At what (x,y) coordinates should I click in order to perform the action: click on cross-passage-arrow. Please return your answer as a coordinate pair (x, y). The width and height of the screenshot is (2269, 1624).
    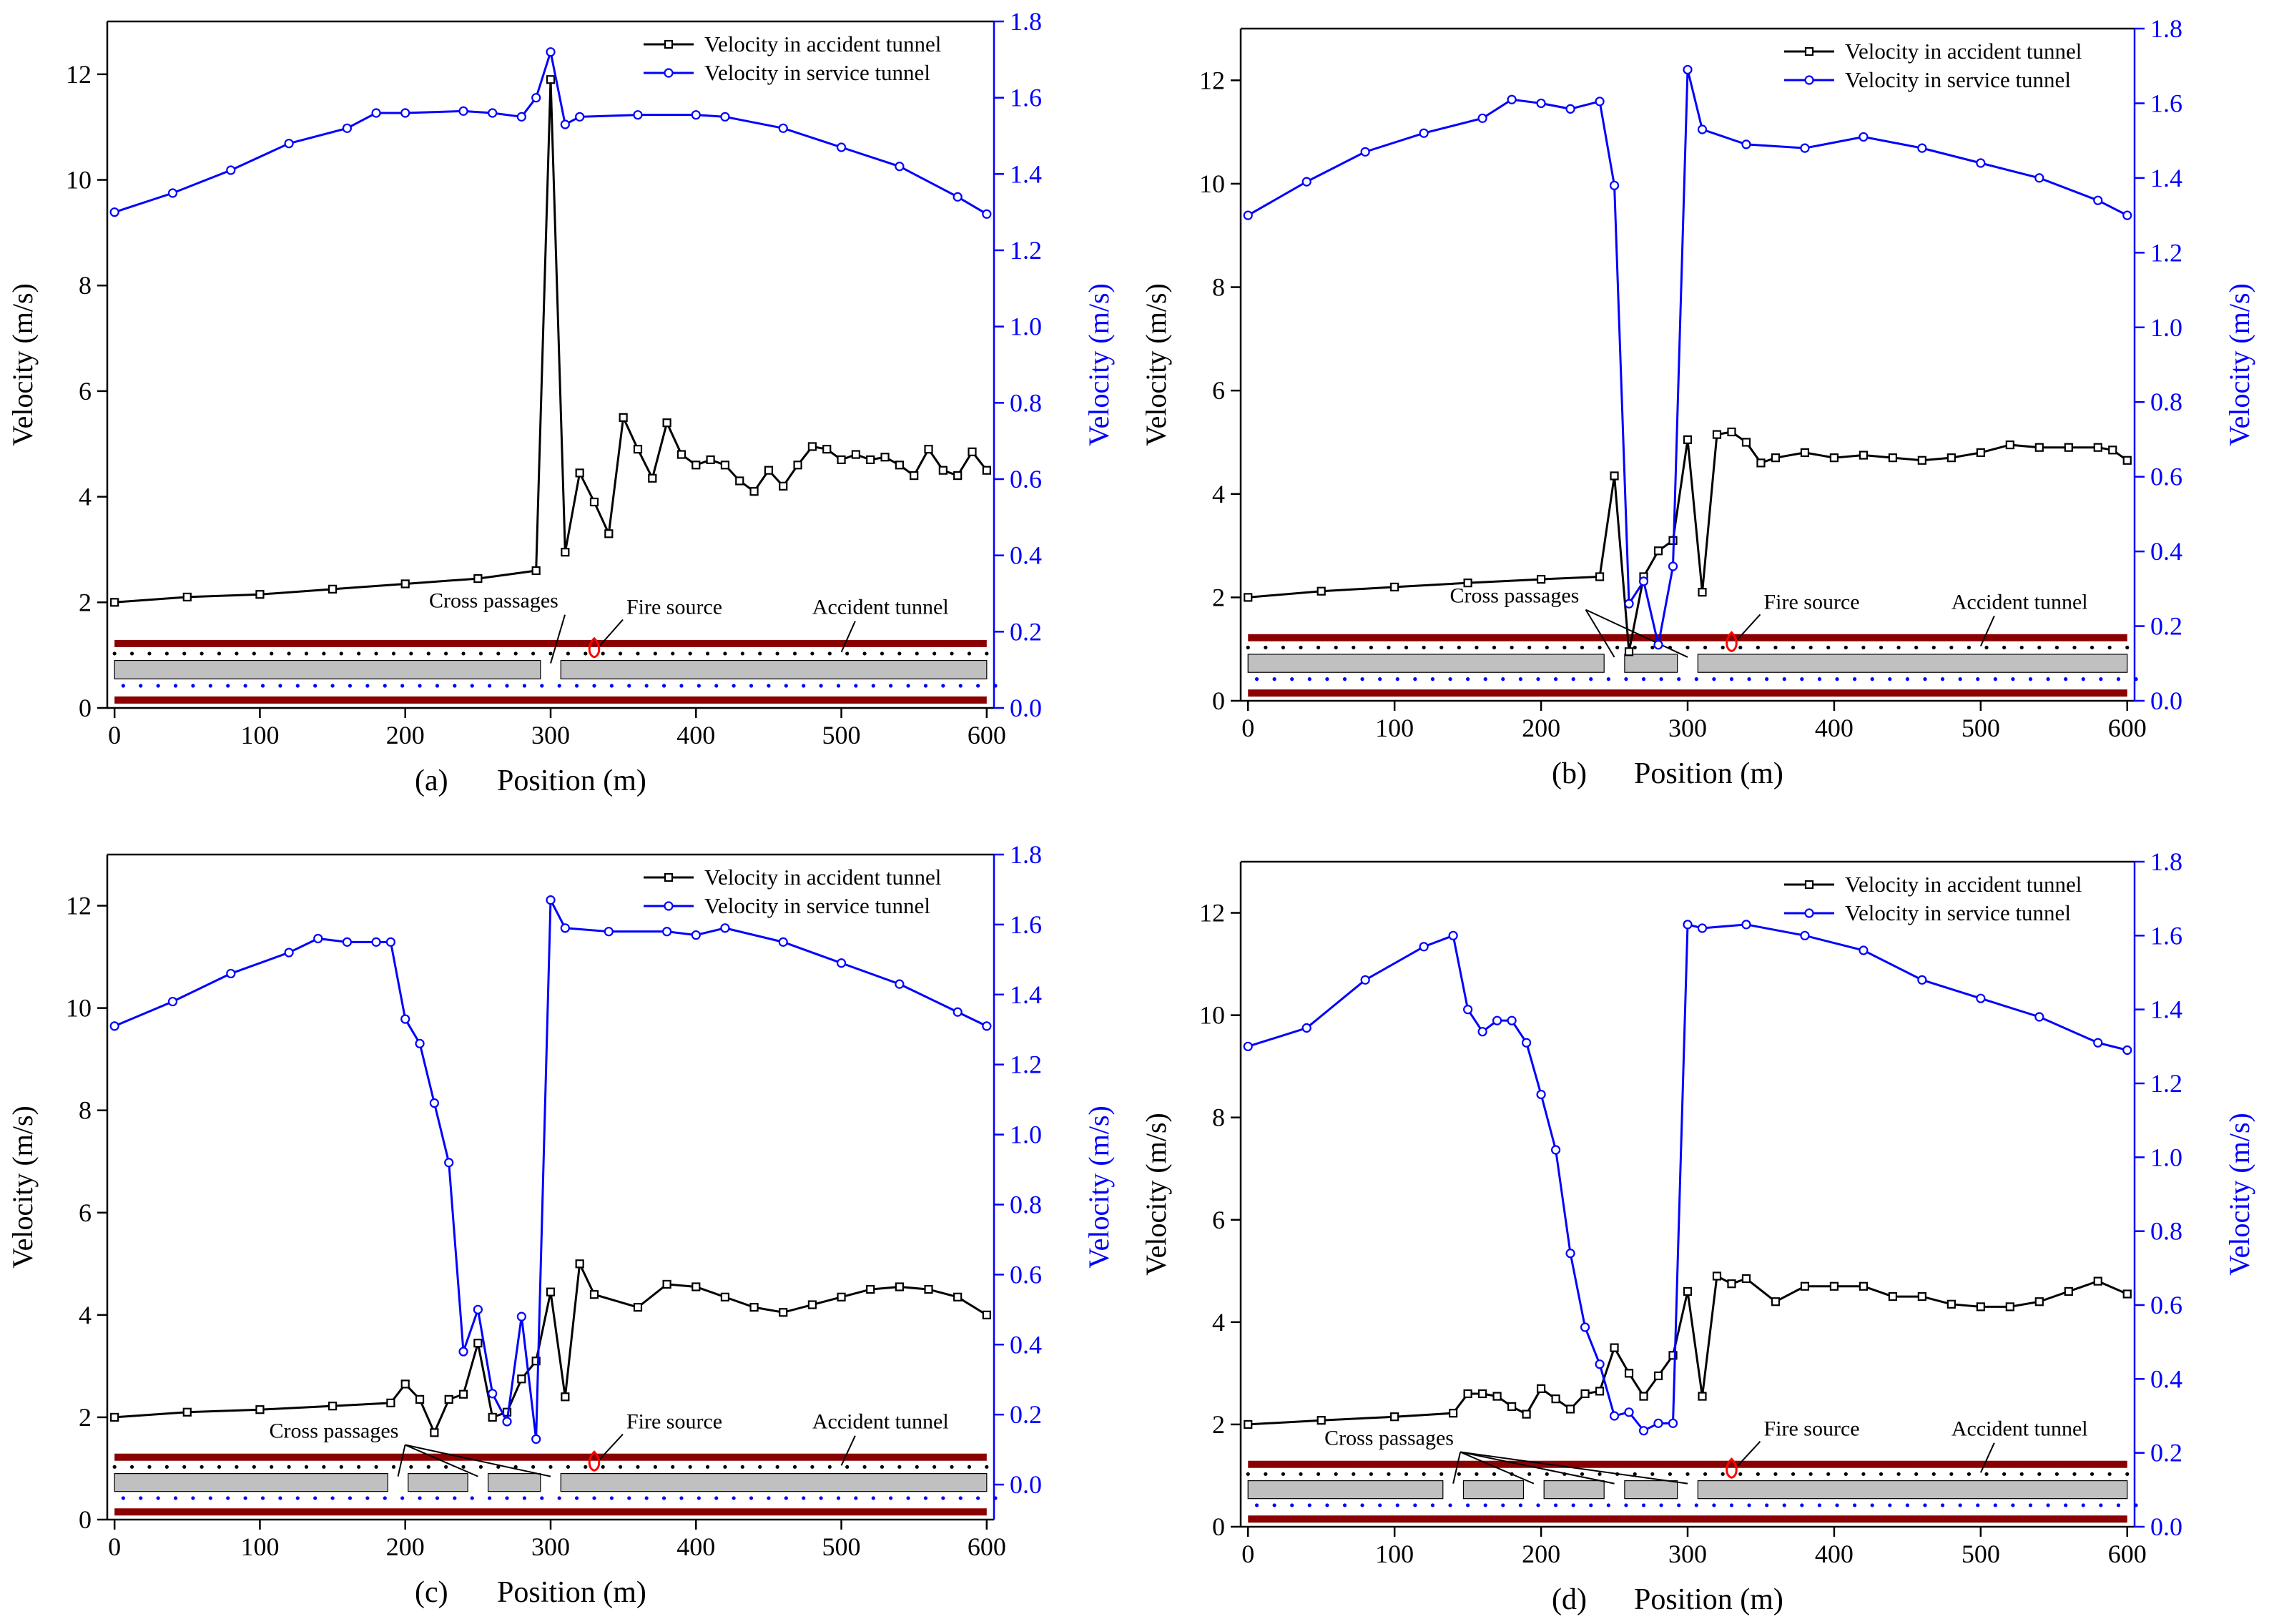
    Looking at the image, I should click on (1457, 1468).